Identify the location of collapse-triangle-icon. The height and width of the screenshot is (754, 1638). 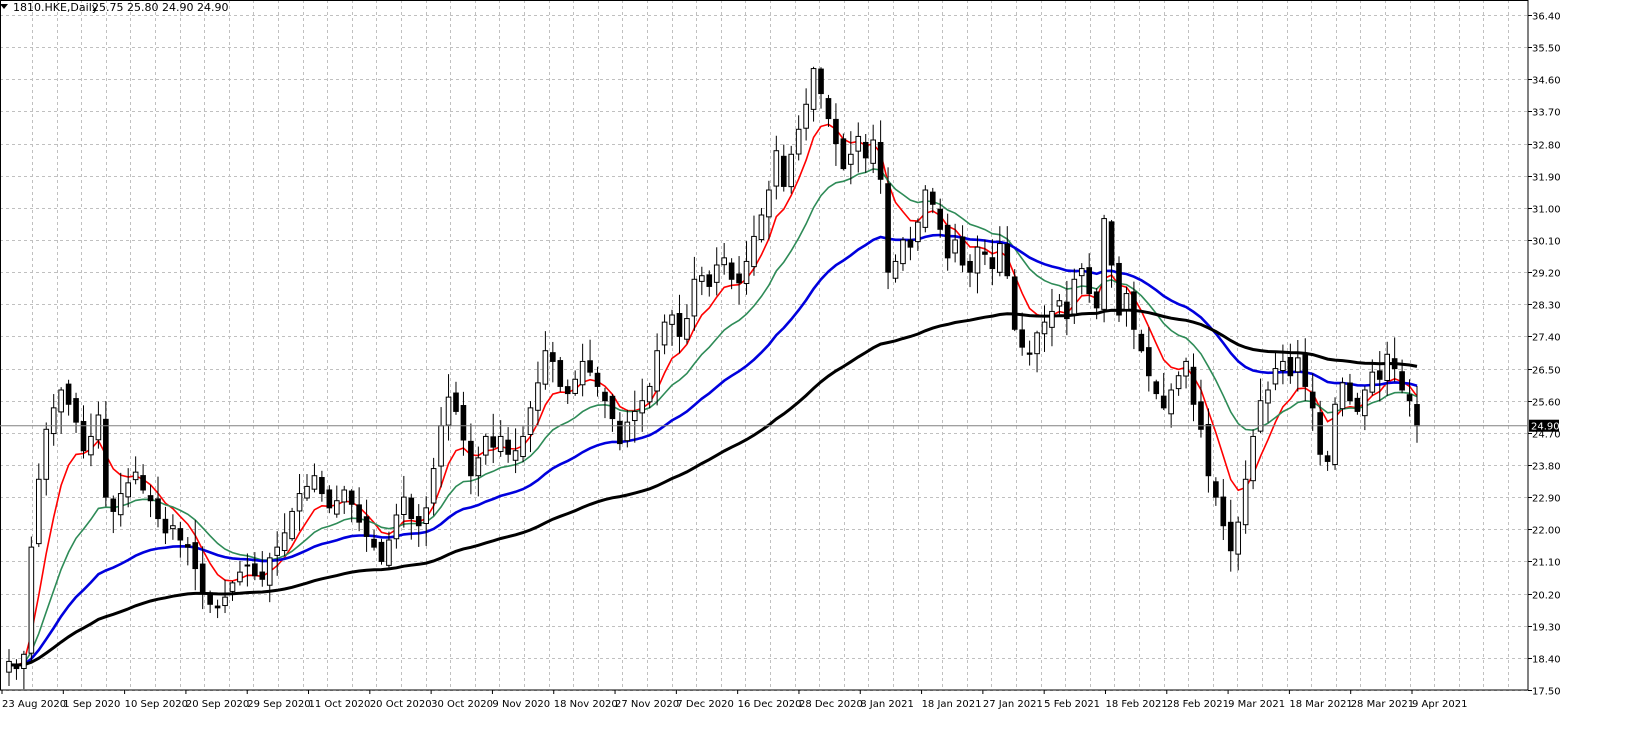
(4, 6).